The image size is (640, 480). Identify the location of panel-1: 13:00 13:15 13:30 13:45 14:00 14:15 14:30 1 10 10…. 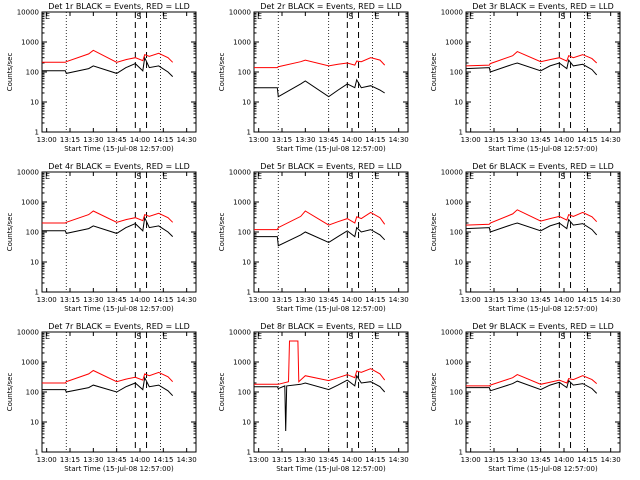
(101, 77).